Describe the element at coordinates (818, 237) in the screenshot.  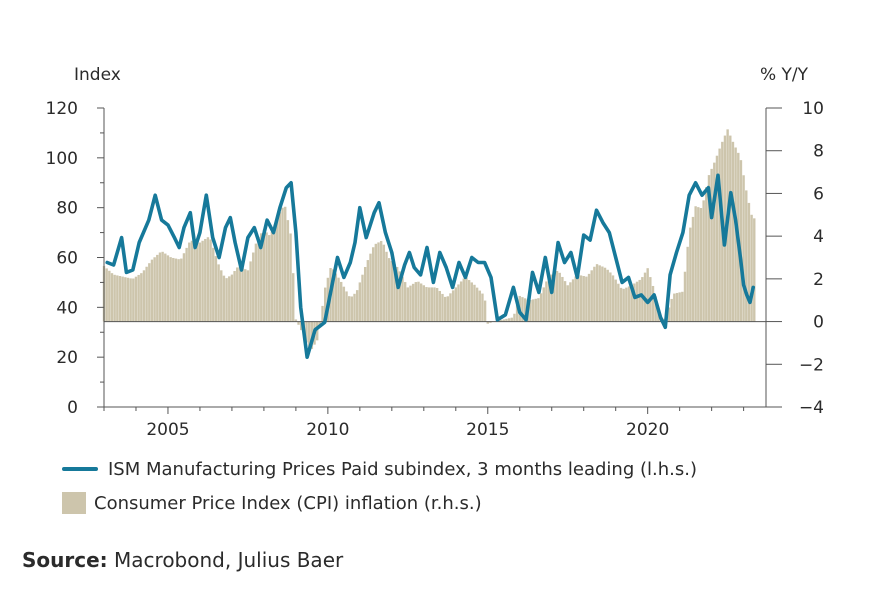
I see `right-tick-label: 4` at that location.